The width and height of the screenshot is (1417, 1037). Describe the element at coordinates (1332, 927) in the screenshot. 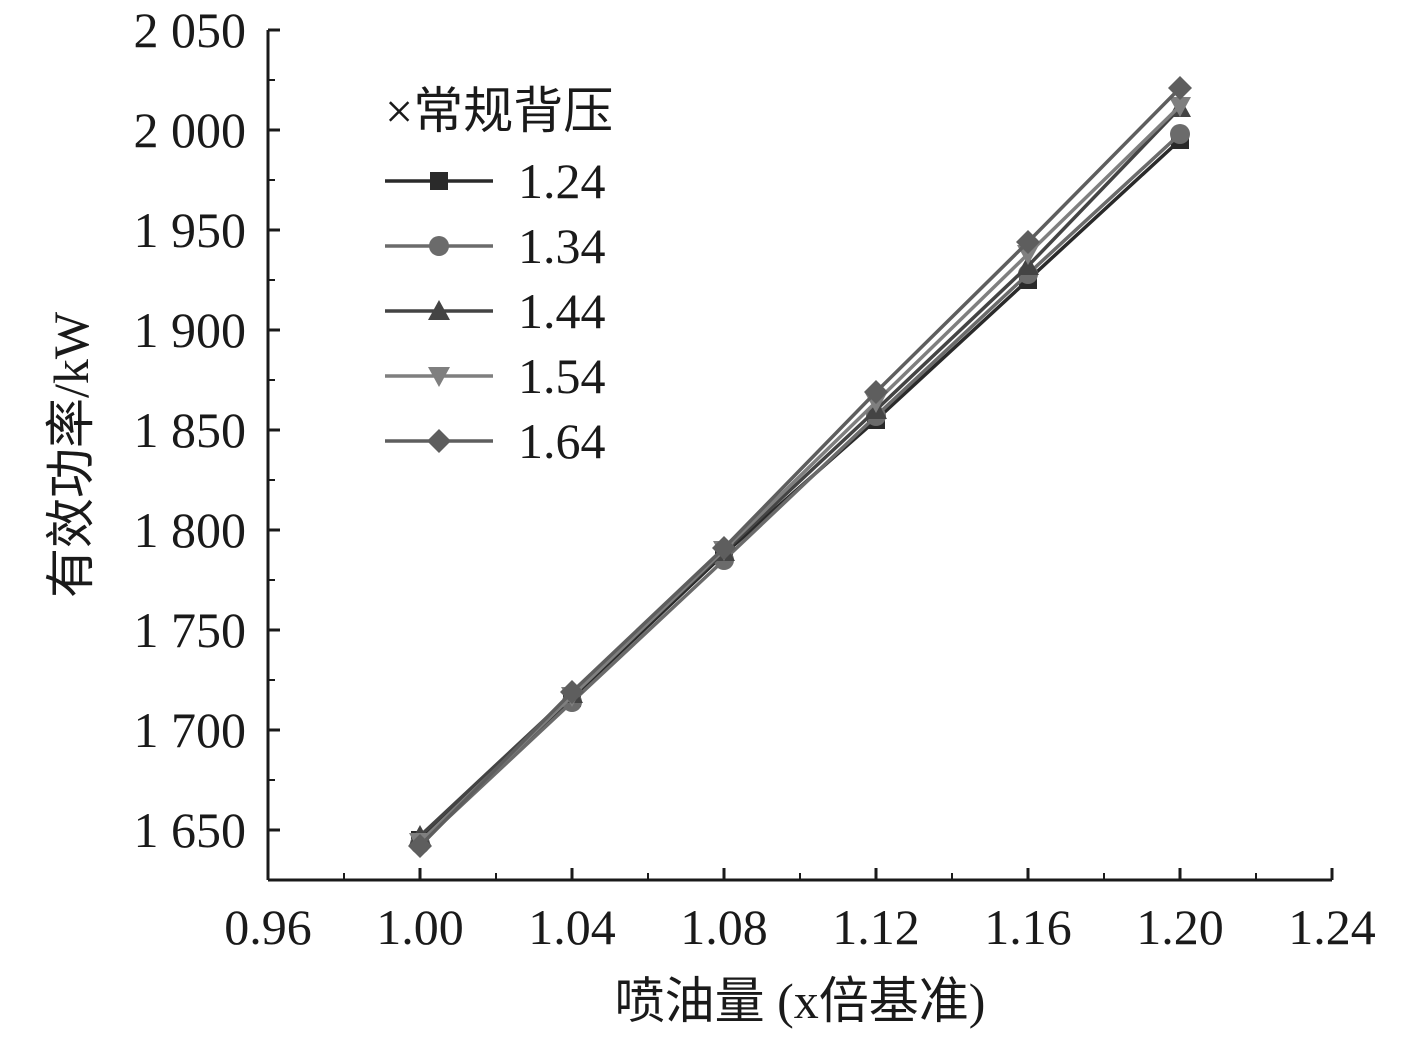

I see `x-tick-label: 1.24` at that location.